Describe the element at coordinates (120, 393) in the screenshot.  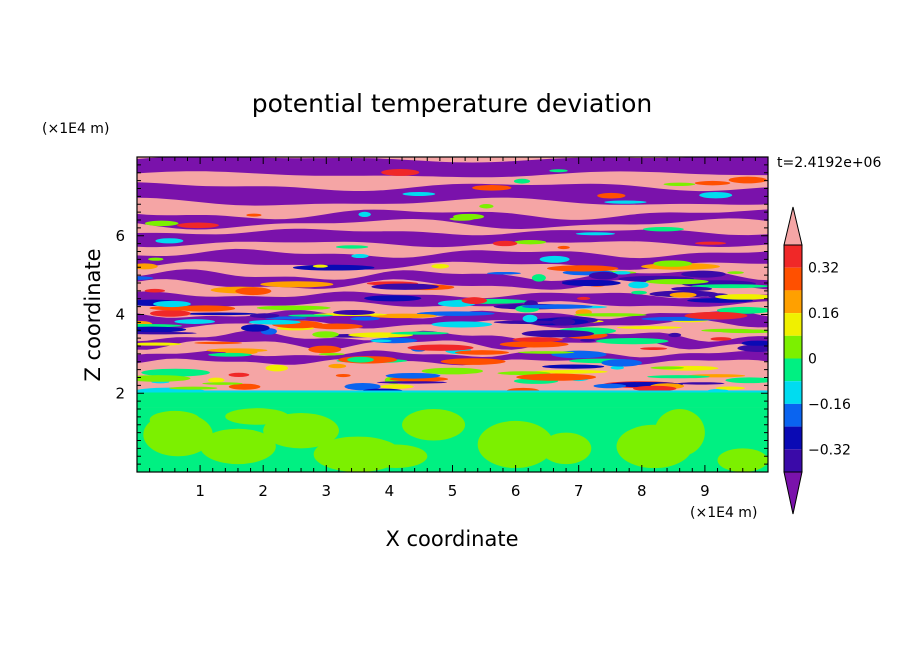
I see `y-tick-label: 2` at that location.